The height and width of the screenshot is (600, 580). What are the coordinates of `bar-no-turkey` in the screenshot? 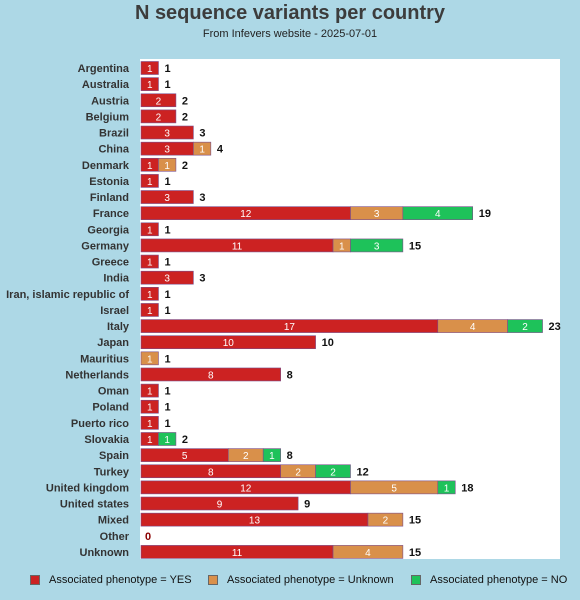 It's located at (333, 471).